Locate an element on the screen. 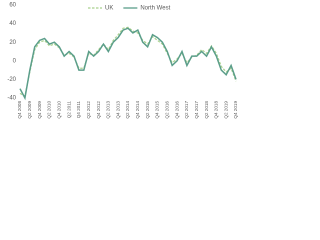 The width and height of the screenshot is (320, 240). x-tick-label: Q2 2014 is located at coordinates (127, 110).